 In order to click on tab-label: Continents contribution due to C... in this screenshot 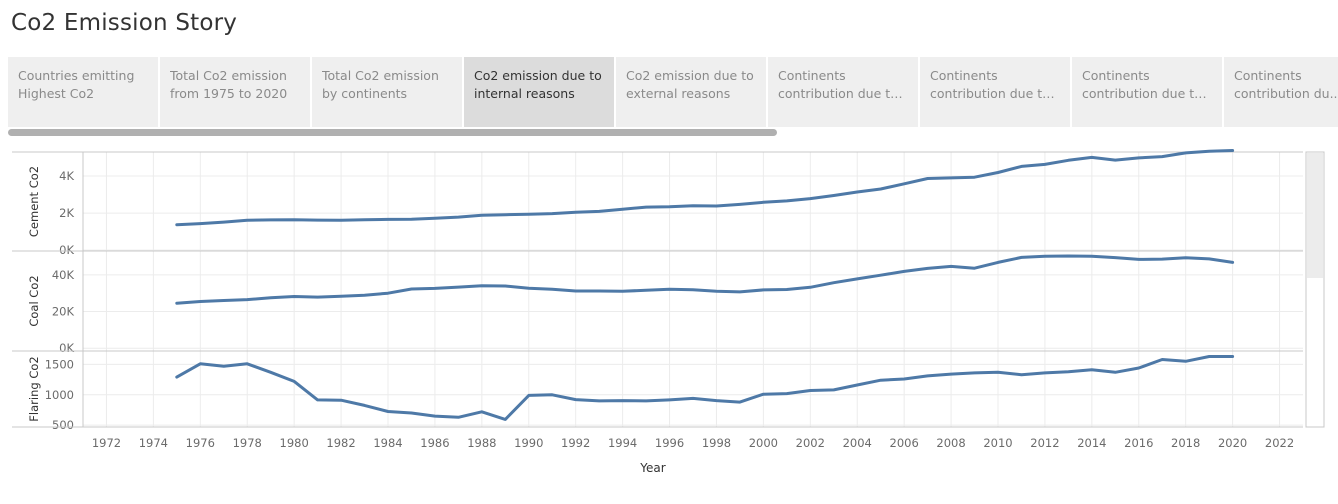, I will do `click(838, 84)`.